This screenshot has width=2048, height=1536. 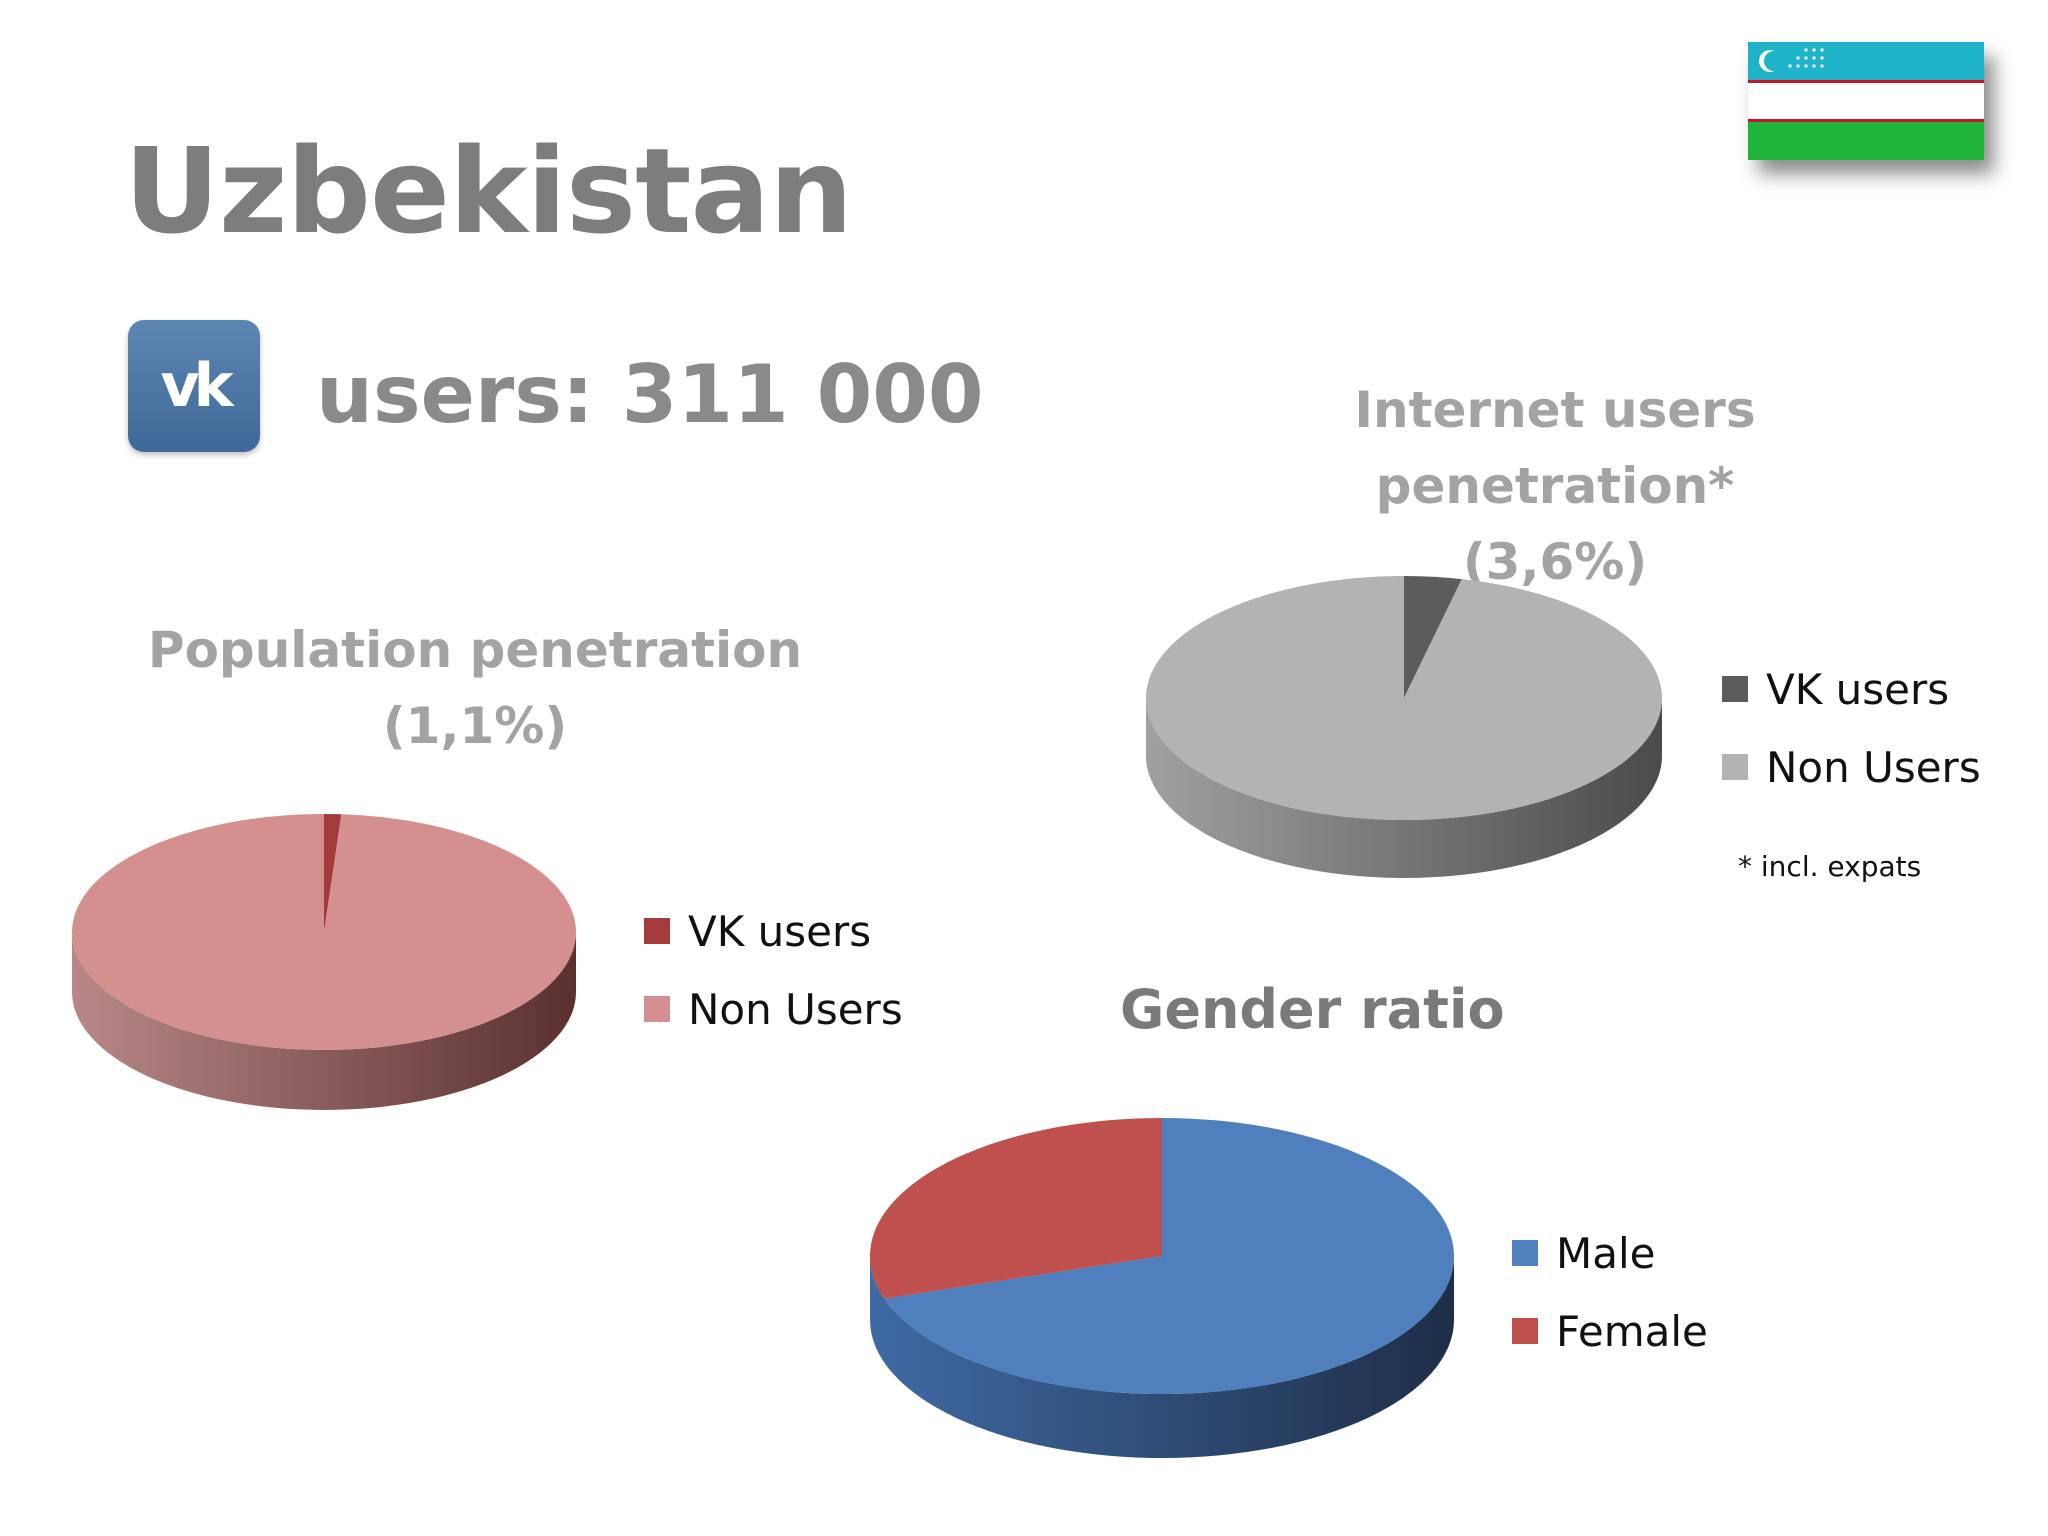 I want to click on footnote: * incl. expats, so click(x=1830, y=866).